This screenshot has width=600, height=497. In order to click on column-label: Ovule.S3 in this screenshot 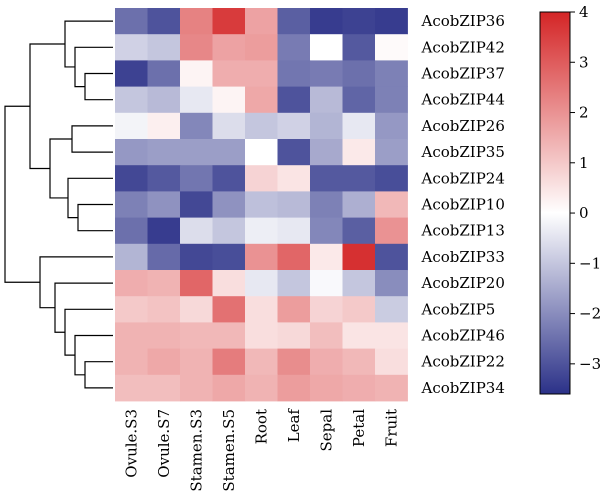, I will do `click(131, 443)`.